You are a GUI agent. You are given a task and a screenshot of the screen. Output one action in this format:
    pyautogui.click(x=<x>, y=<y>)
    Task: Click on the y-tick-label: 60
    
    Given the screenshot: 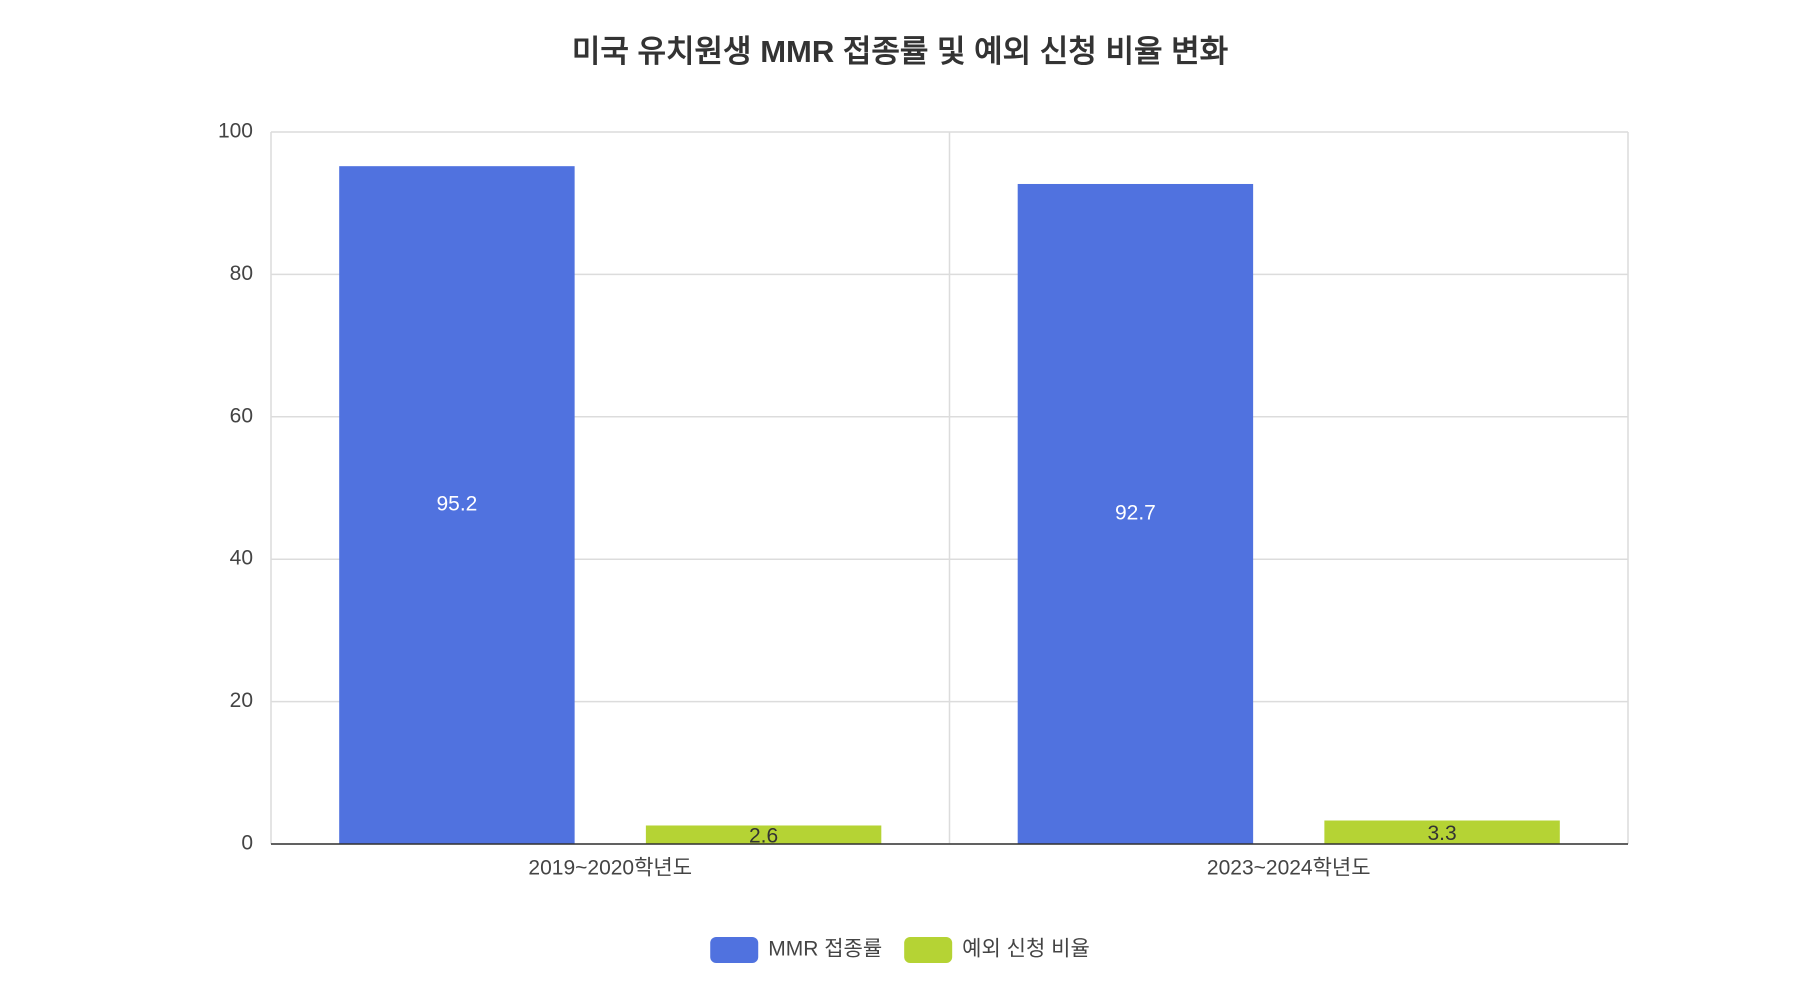 What is the action you would take?
    pyautogui.click(x=241, y=415)
    